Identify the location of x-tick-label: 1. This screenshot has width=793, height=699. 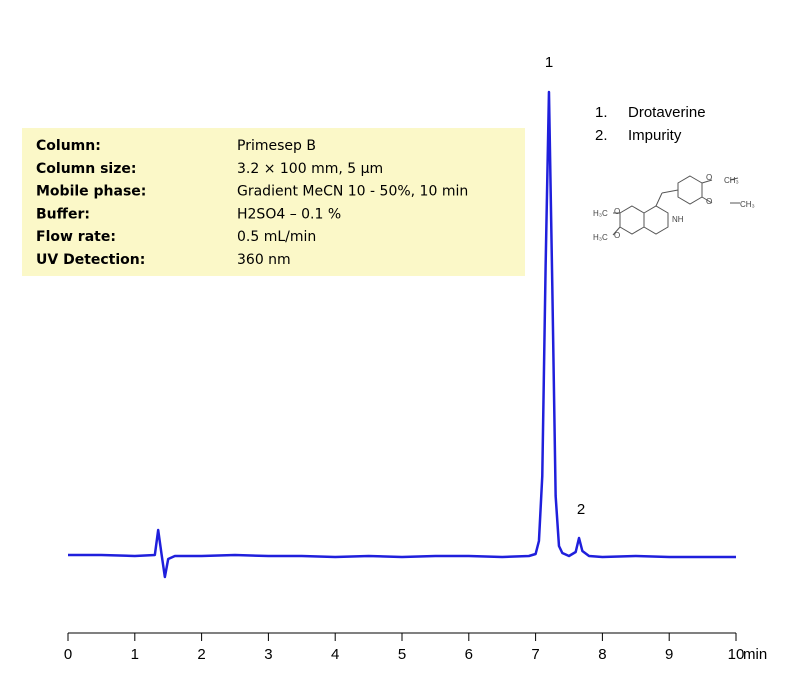
(135, 654).